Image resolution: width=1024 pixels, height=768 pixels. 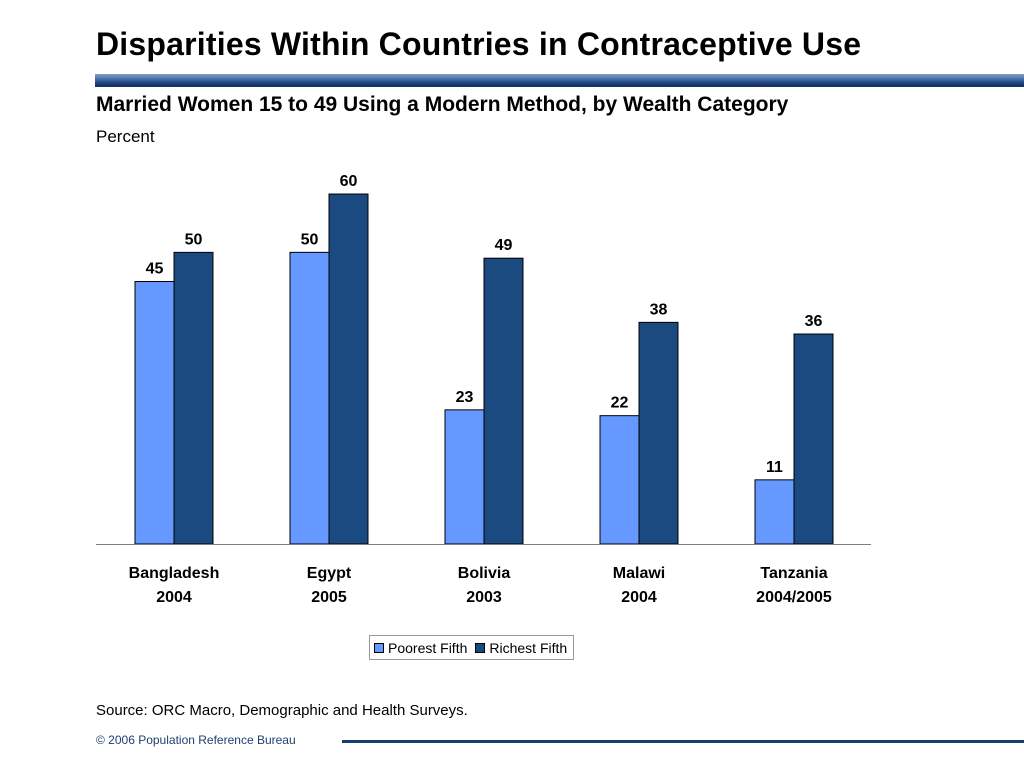 I want to click on category-year-label-4: 2004/2005, so click(x=794, y=597).